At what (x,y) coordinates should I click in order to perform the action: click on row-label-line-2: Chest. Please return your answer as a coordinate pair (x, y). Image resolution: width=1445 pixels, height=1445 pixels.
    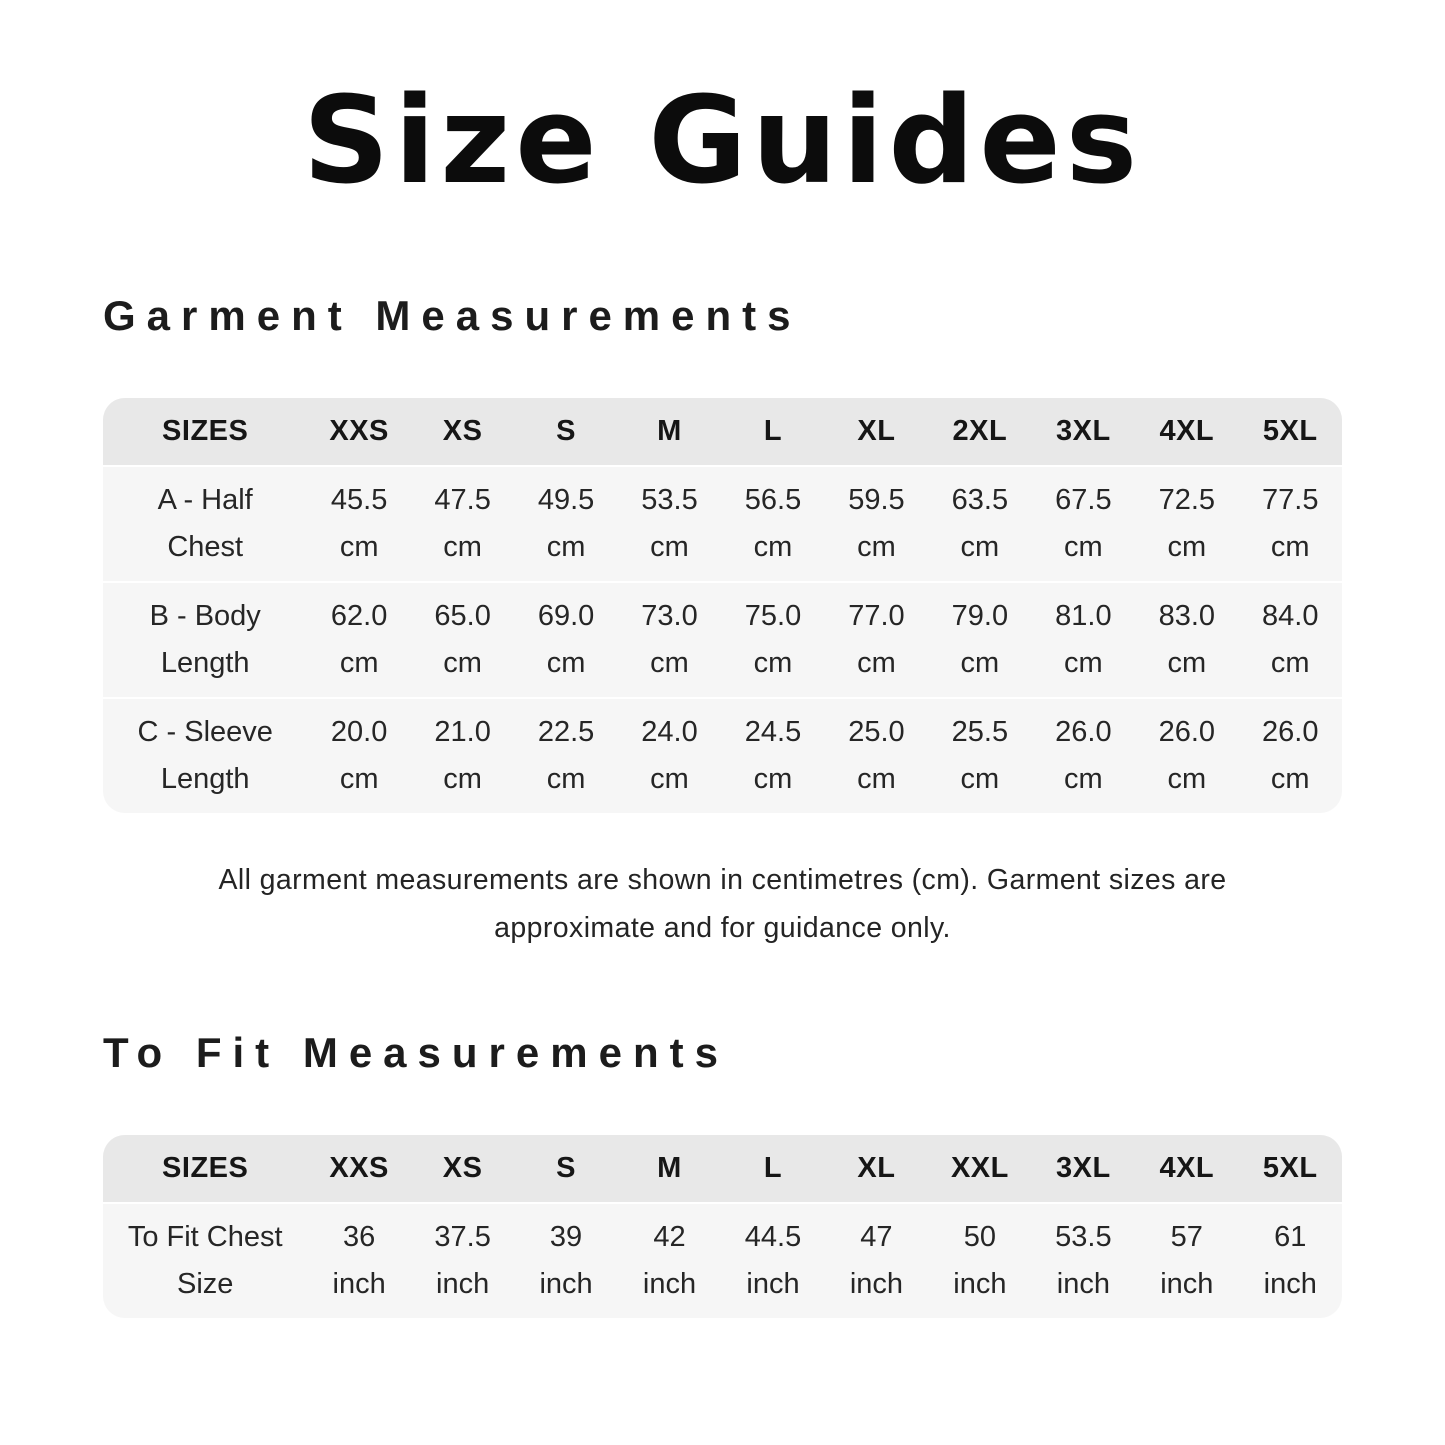
    Looking at the image, I should click on (205, 547).